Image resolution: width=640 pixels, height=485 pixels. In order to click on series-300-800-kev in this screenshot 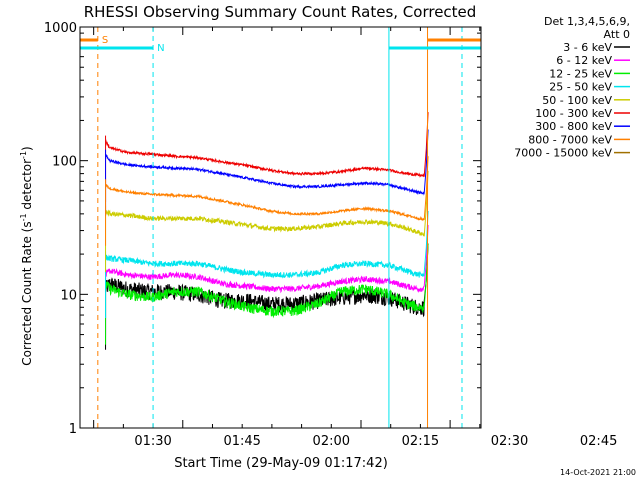, I will do `click(267, 162)`.